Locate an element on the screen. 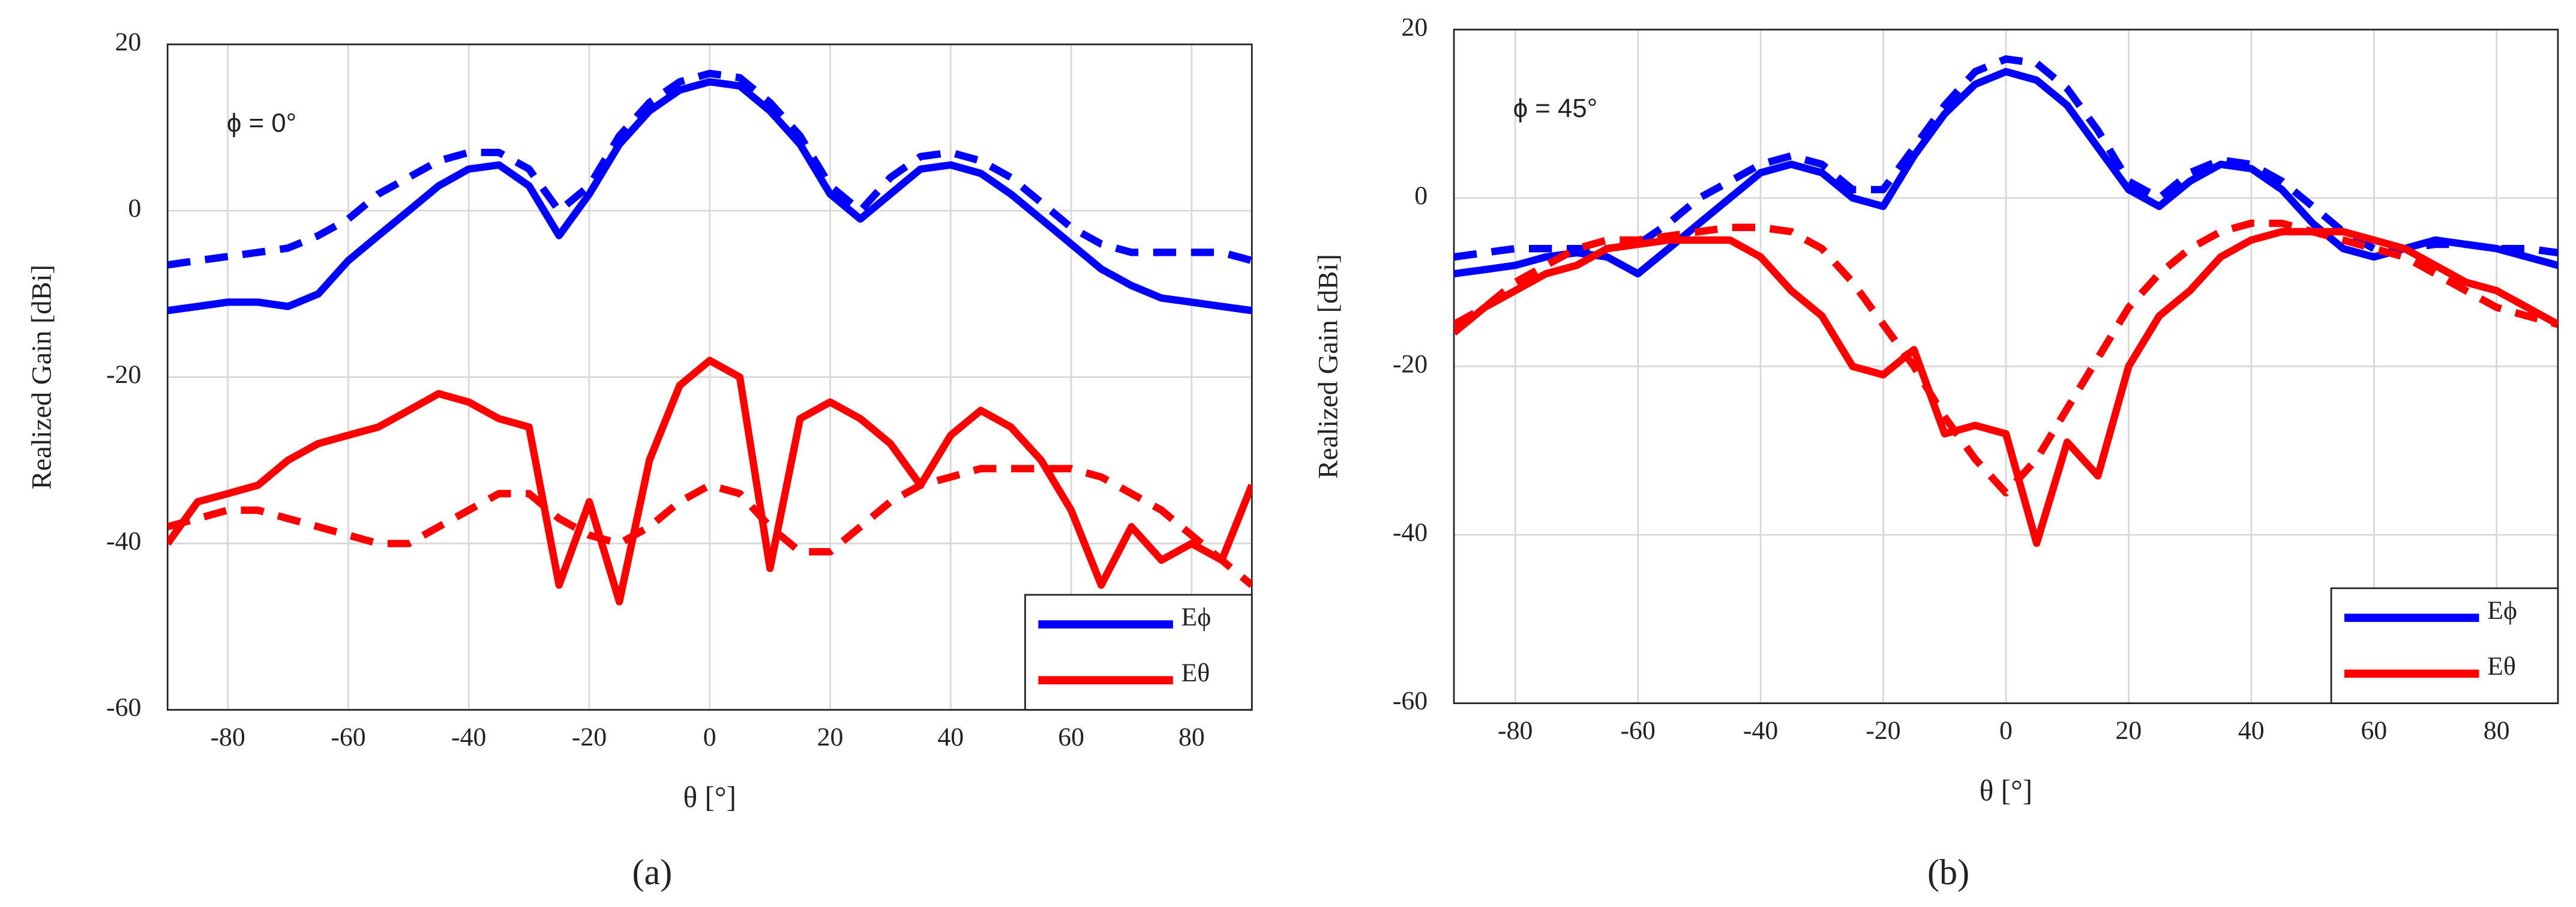  annotation: ϕ = 0° is located at coordinates (261, 123).